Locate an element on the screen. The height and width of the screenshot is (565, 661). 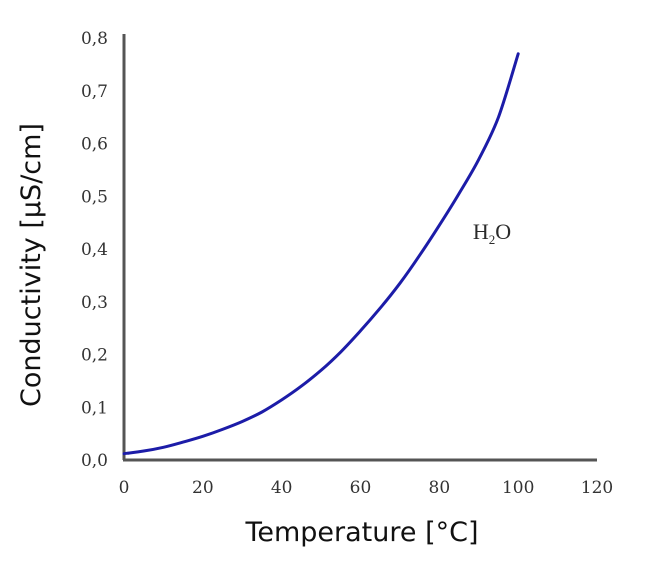
y-tick-label: 0,0 is located at coordinates (94, 461).